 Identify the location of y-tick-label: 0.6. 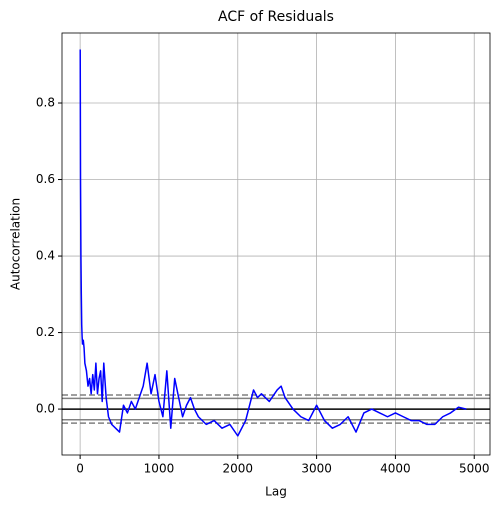
(45, 179).